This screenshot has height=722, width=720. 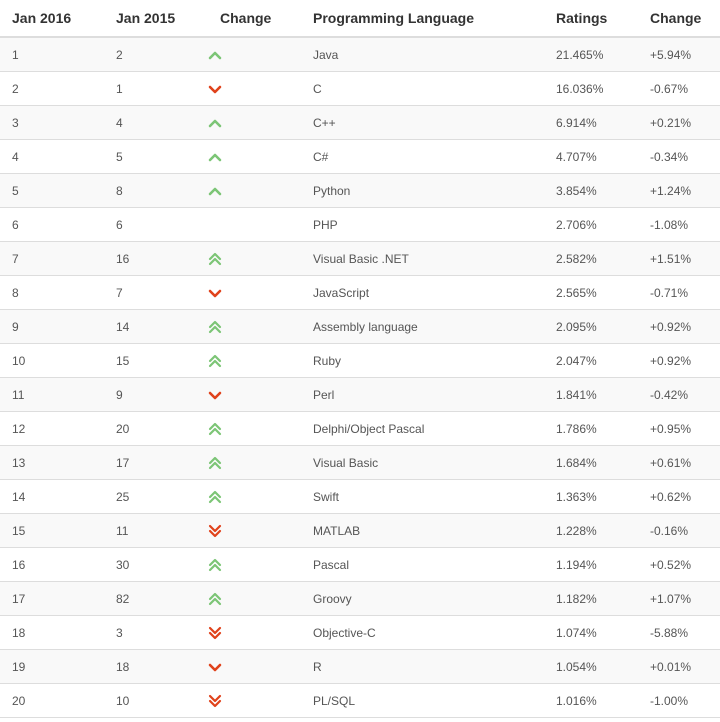 I want to click on language-cell: Pascal, so click(x=422, y=564).